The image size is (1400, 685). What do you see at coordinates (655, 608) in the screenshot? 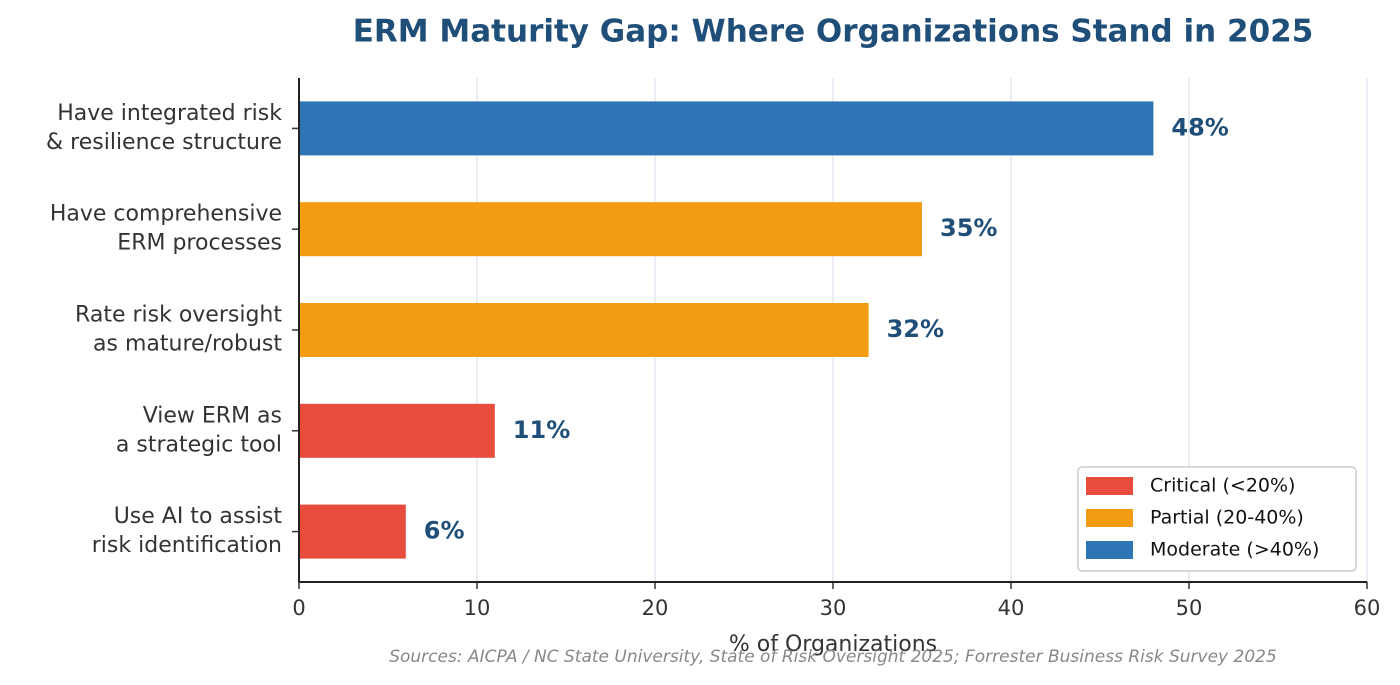
I see `x-tick-label: 20` at bounding box center [655, 608].